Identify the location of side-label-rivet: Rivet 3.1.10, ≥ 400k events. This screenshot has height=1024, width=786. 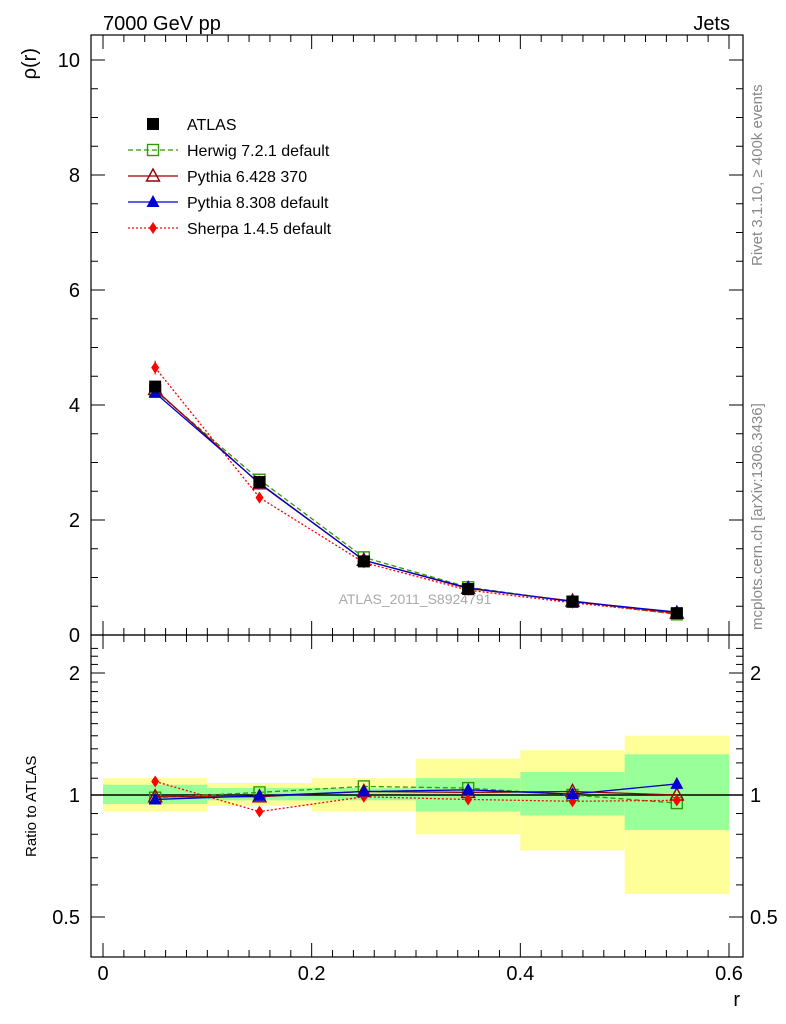
(757, 175).